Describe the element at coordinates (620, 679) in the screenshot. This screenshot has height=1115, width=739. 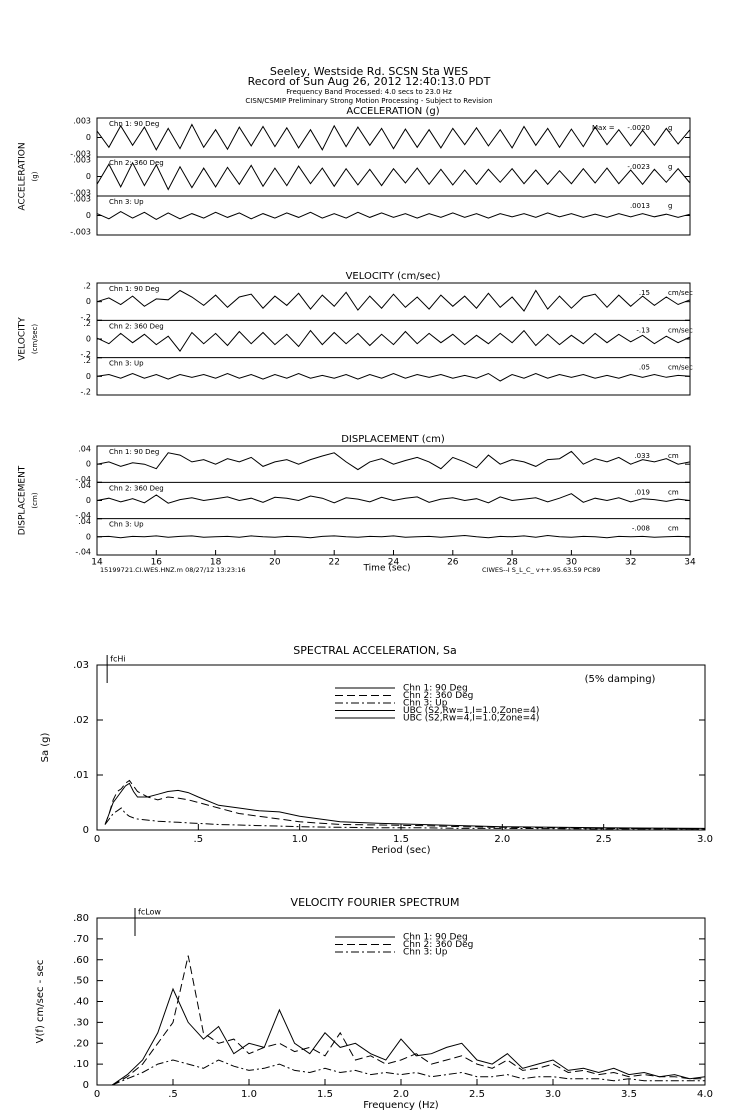
I see `annotation: (5% damping)` at that location.